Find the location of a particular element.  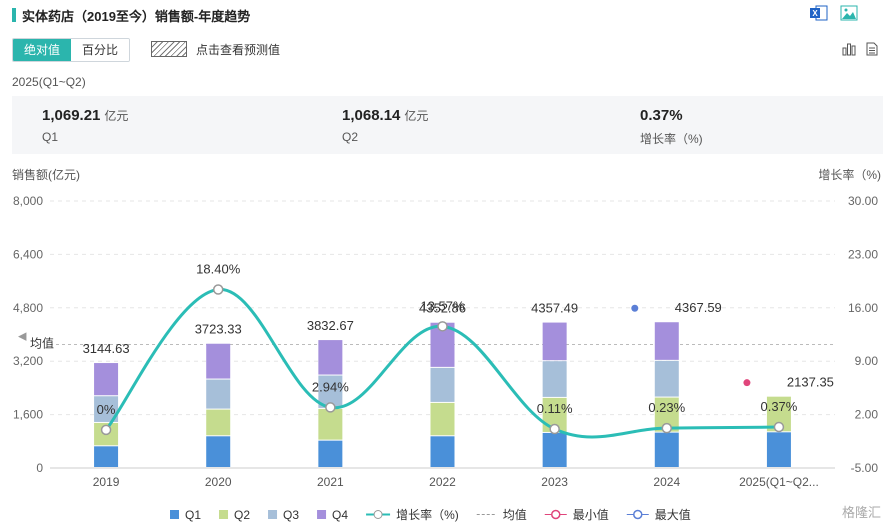

forecast-toggle-label: 点击查看预测值 is located at coordinates (238, 50).